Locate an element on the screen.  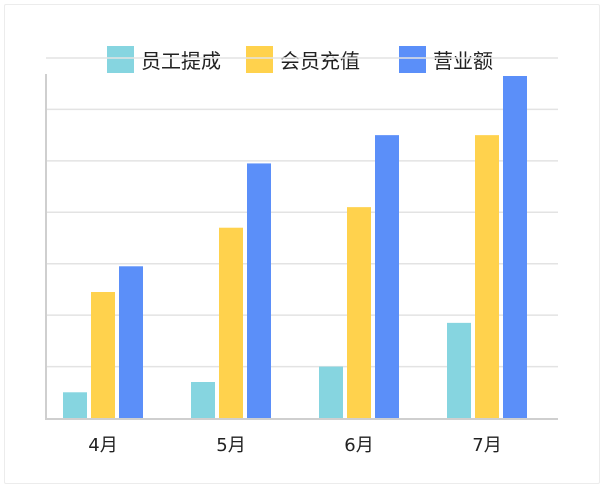
legend-label-recharge: 会员充值 is located at coordinates (320, 60).